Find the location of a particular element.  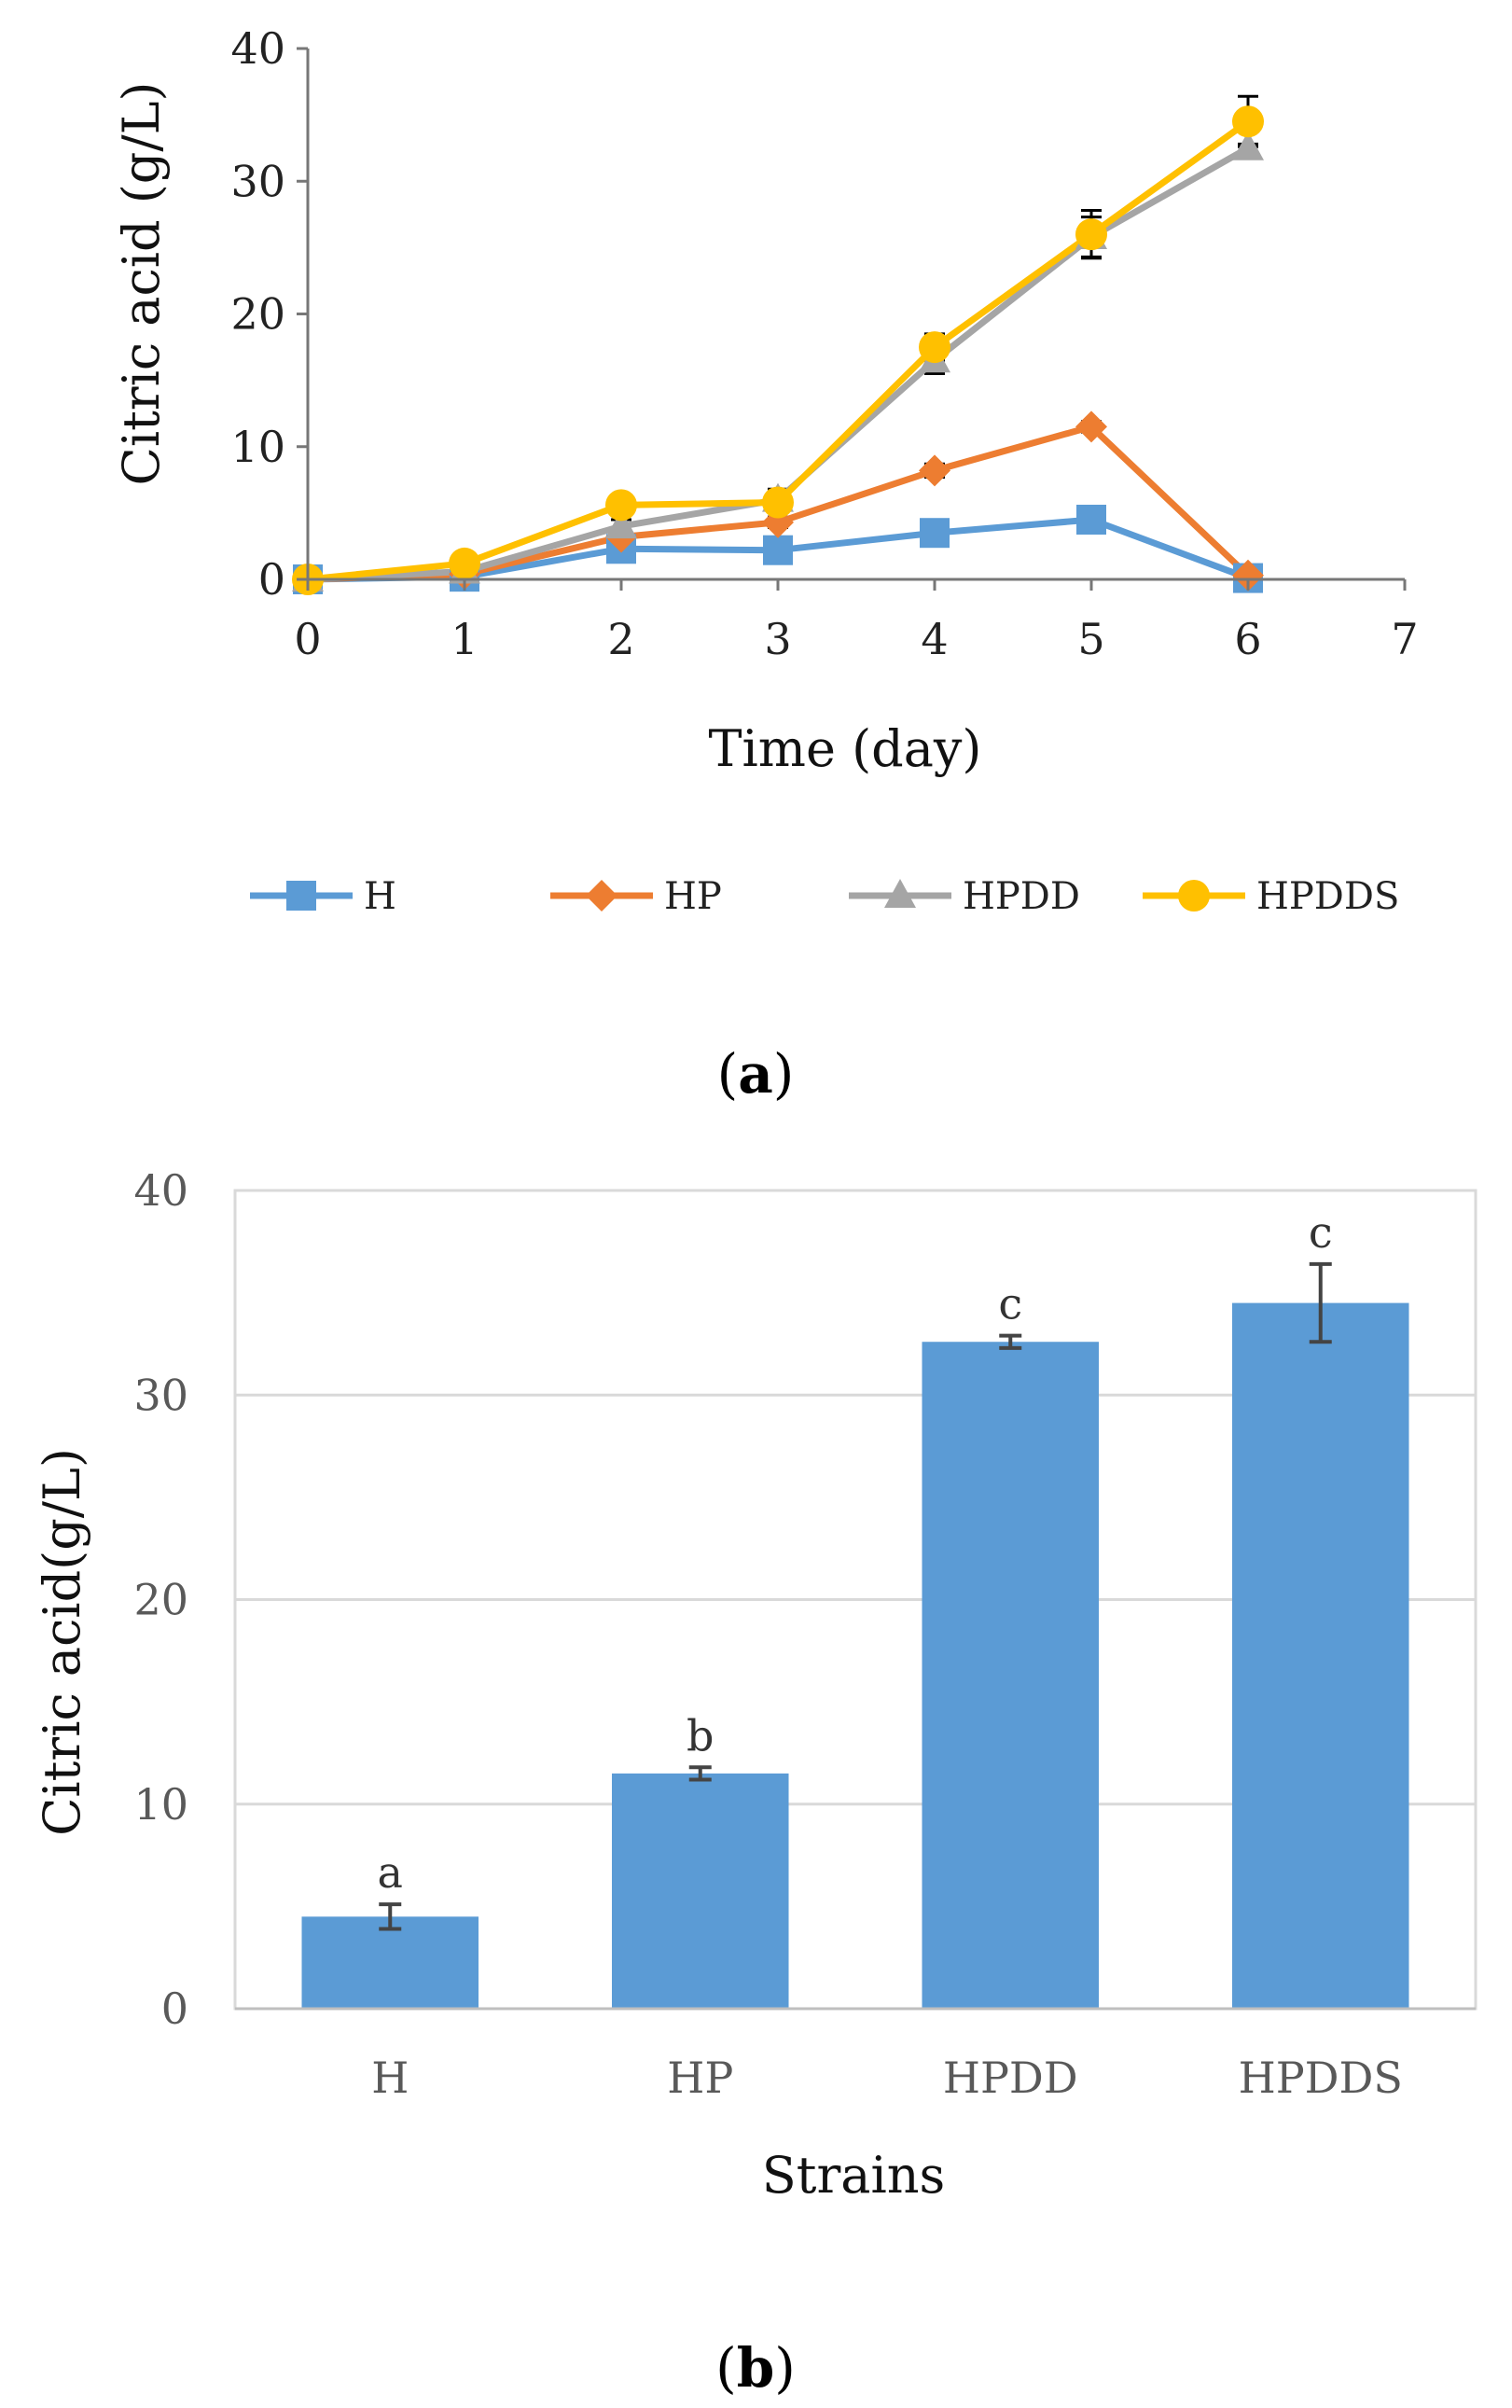

b-y-tick-label: 0 is located at coordinates (174, 2009).